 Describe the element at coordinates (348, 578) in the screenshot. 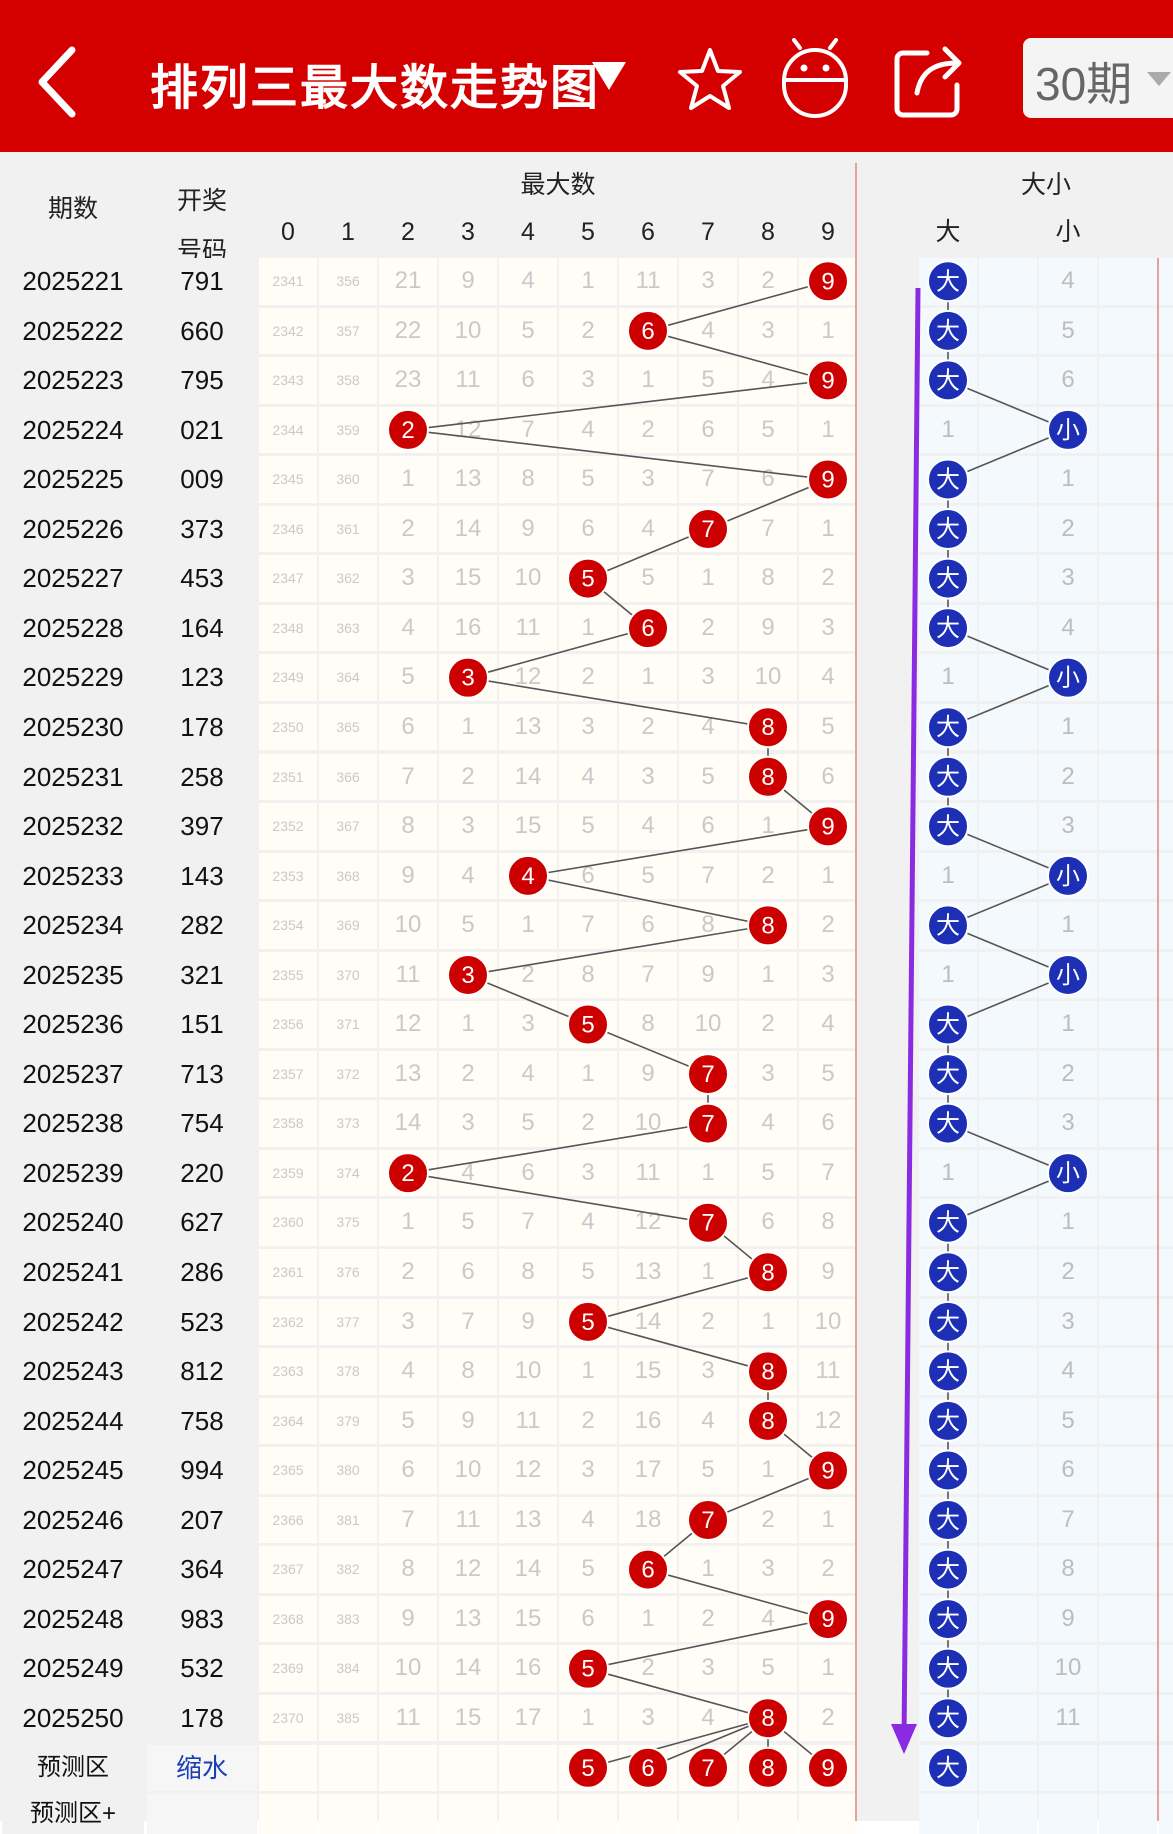

I see `omission-cell: 362` at that location.